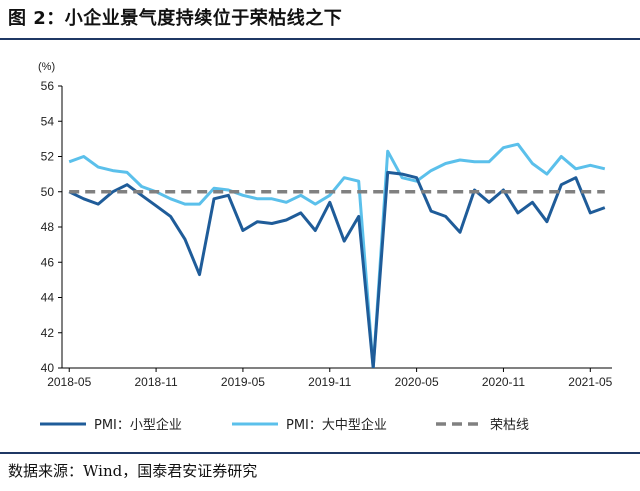 This screenshot has width=640, height=491. Describe the element at coordinates (243, 382) in the screenshot. I see `x-tick-label: 2019-05` at that location.